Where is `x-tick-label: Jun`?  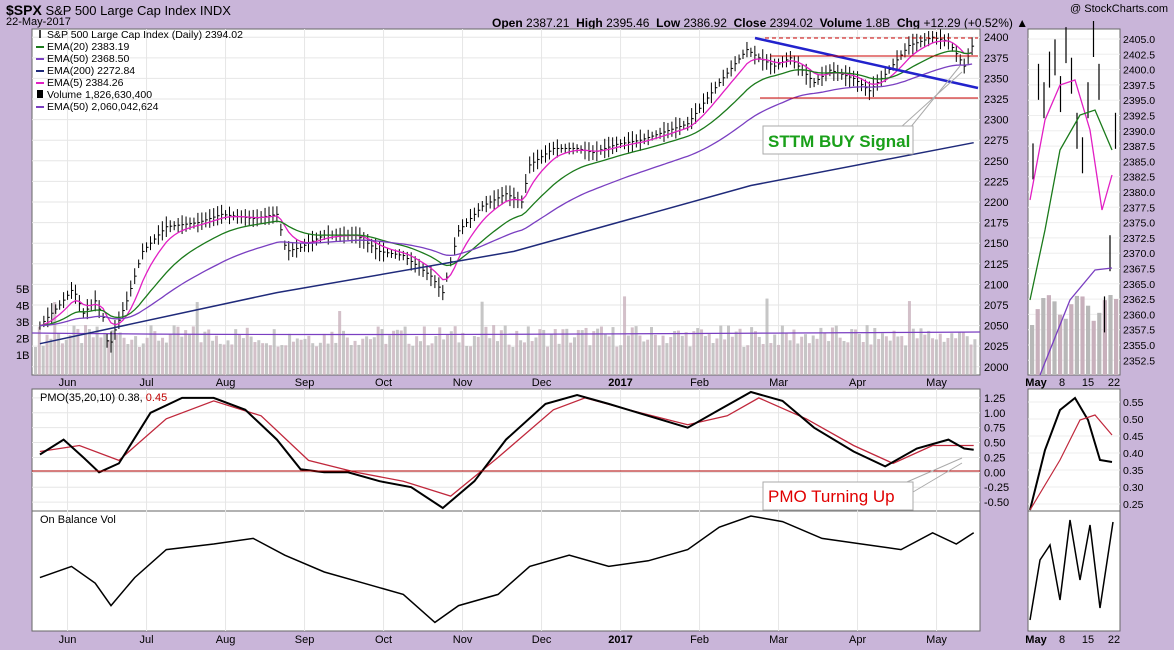
x-tick-label: Jun is located at coordinates (68, 640).